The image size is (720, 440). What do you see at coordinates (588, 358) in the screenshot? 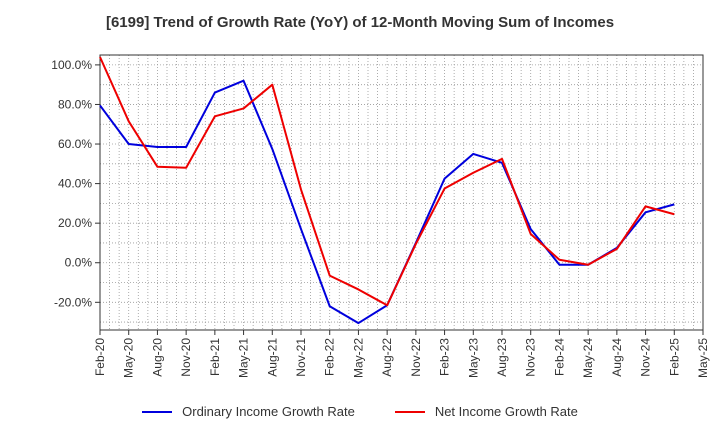
I see `x-tick-label: May-24` at bounding box center [588, 358].